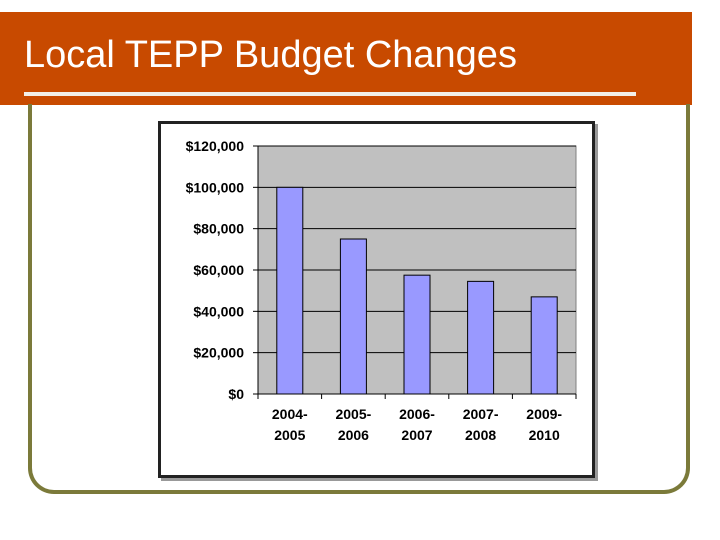 The width and height of the screenshot is (720, 540). Describe the element at coordinates (218, 270) in the screenshot. I see `y-tick-label: $60,000` at that location.